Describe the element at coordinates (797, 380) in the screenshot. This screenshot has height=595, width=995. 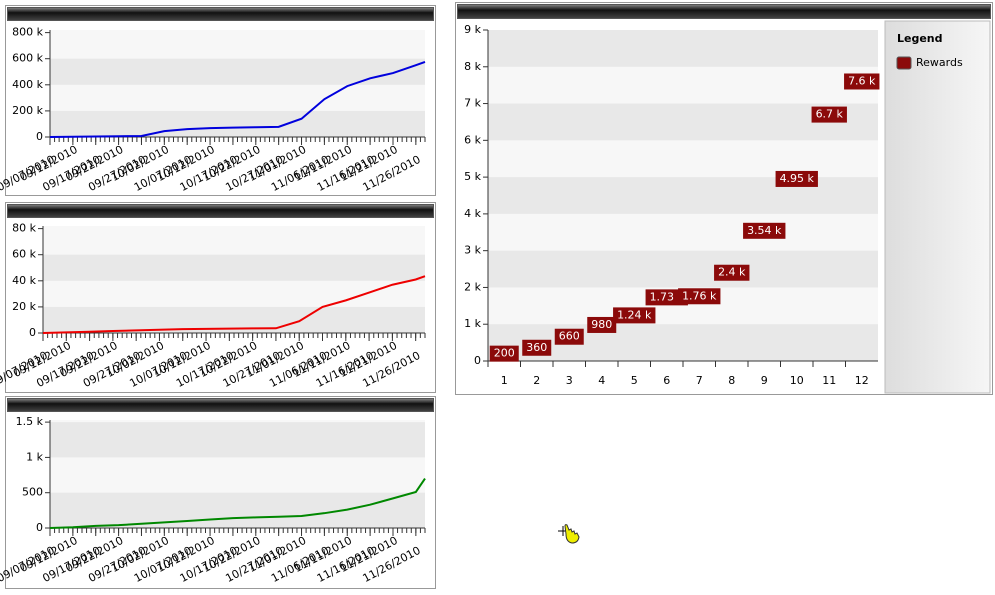
I see `x-tick-label: 10` at that location.